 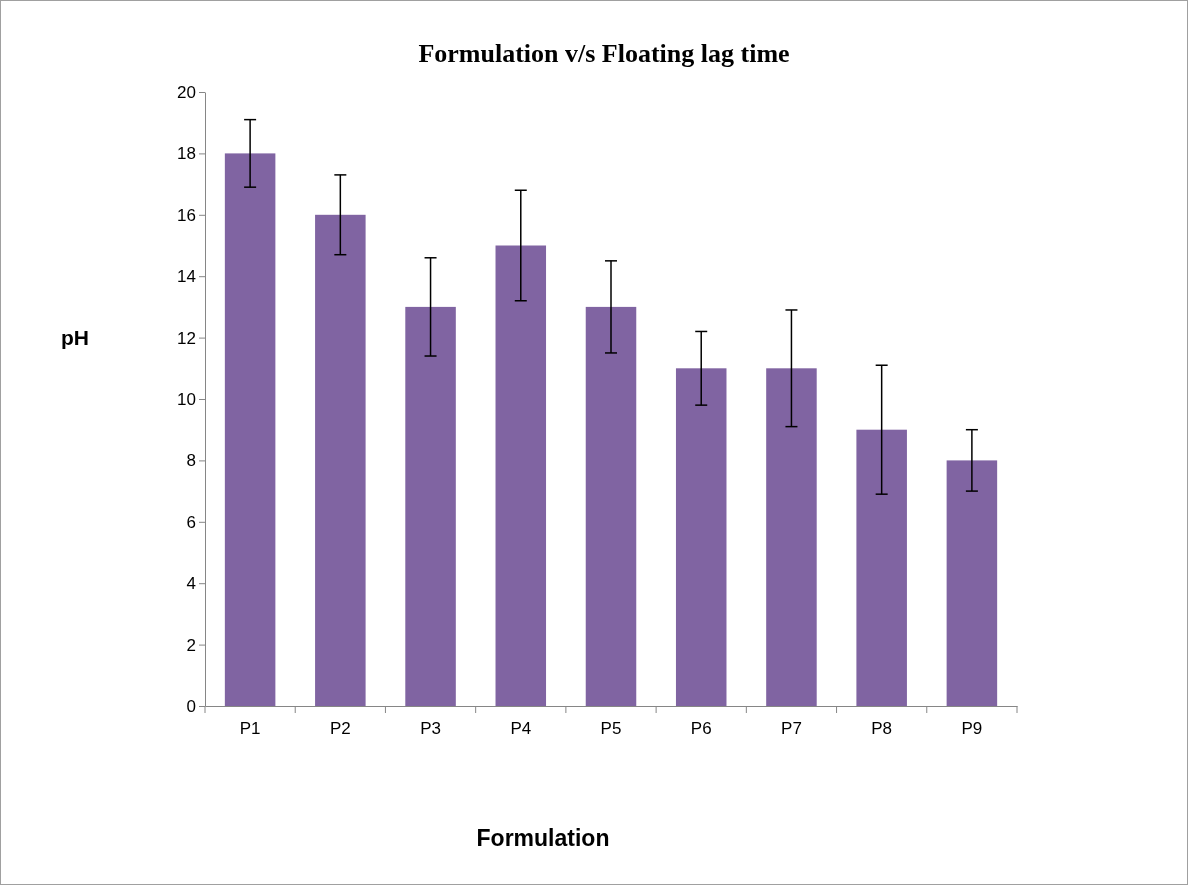 What do you see at coordinates (191, 645) in the screenshot?
I see `y-tick-label: 2` at bounding box center [191, 645].